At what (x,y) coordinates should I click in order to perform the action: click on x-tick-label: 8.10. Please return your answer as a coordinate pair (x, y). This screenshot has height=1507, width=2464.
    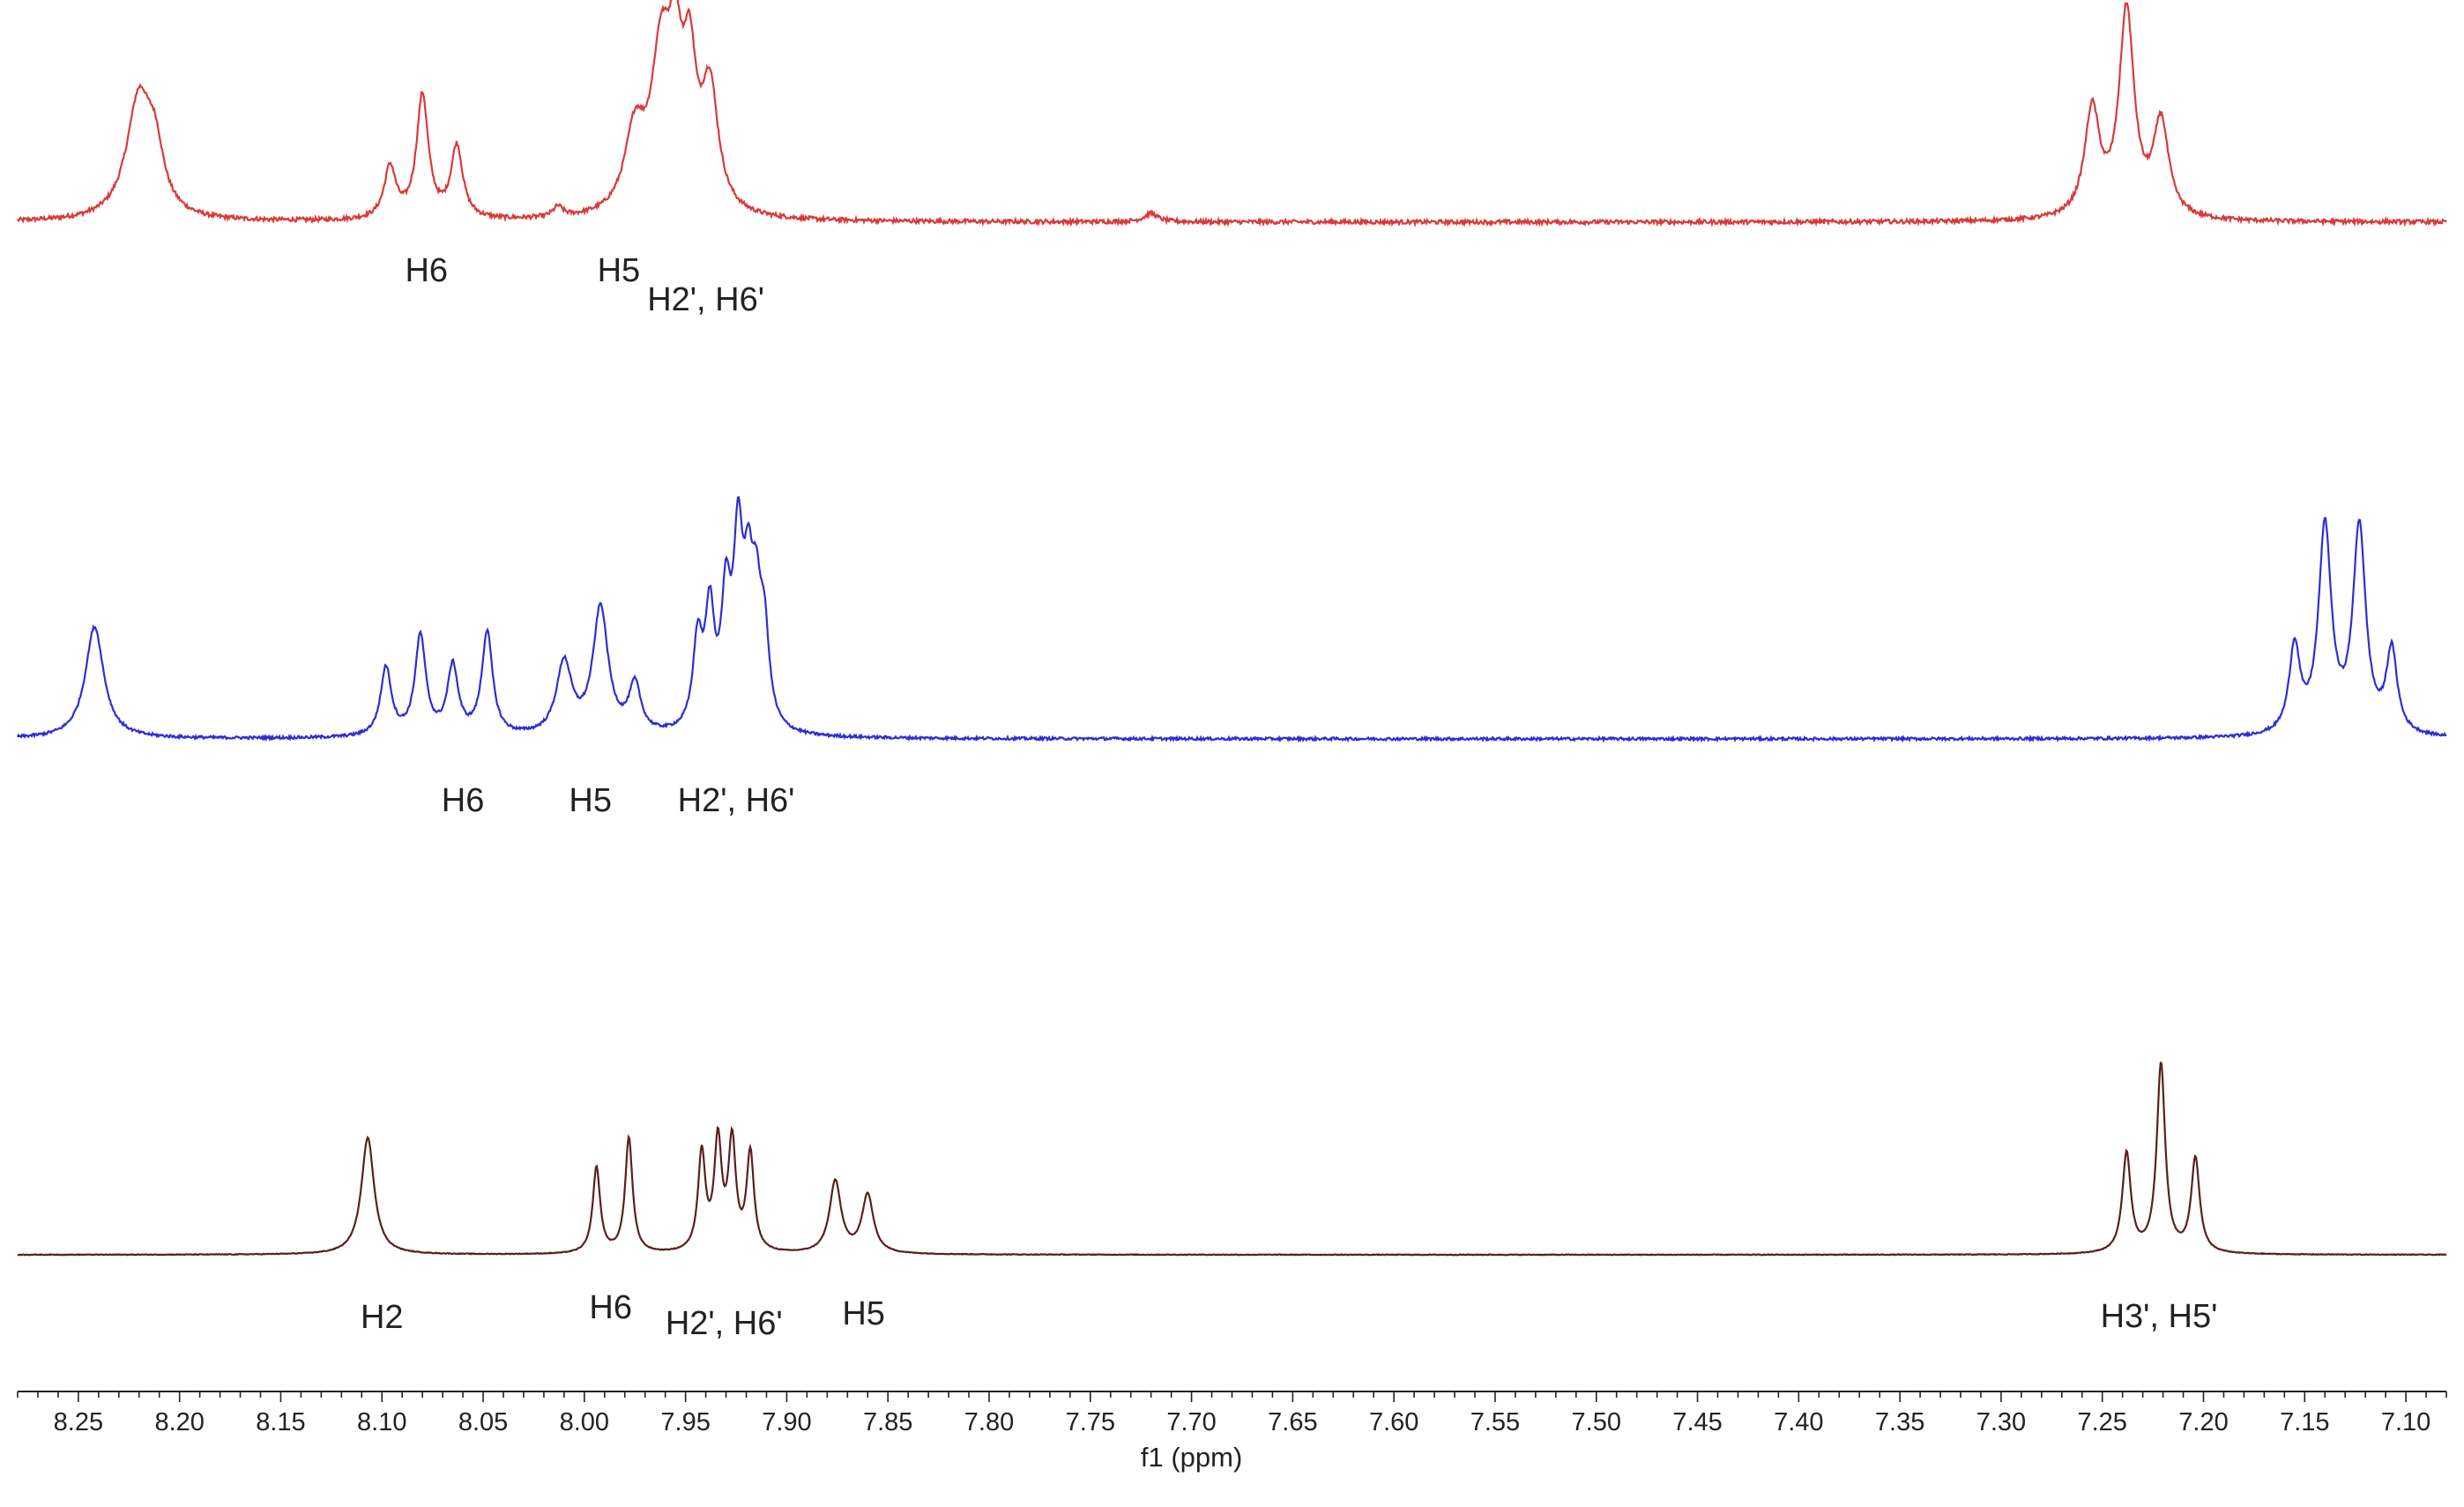
    Looking at the image, I should click on (381, 1422).